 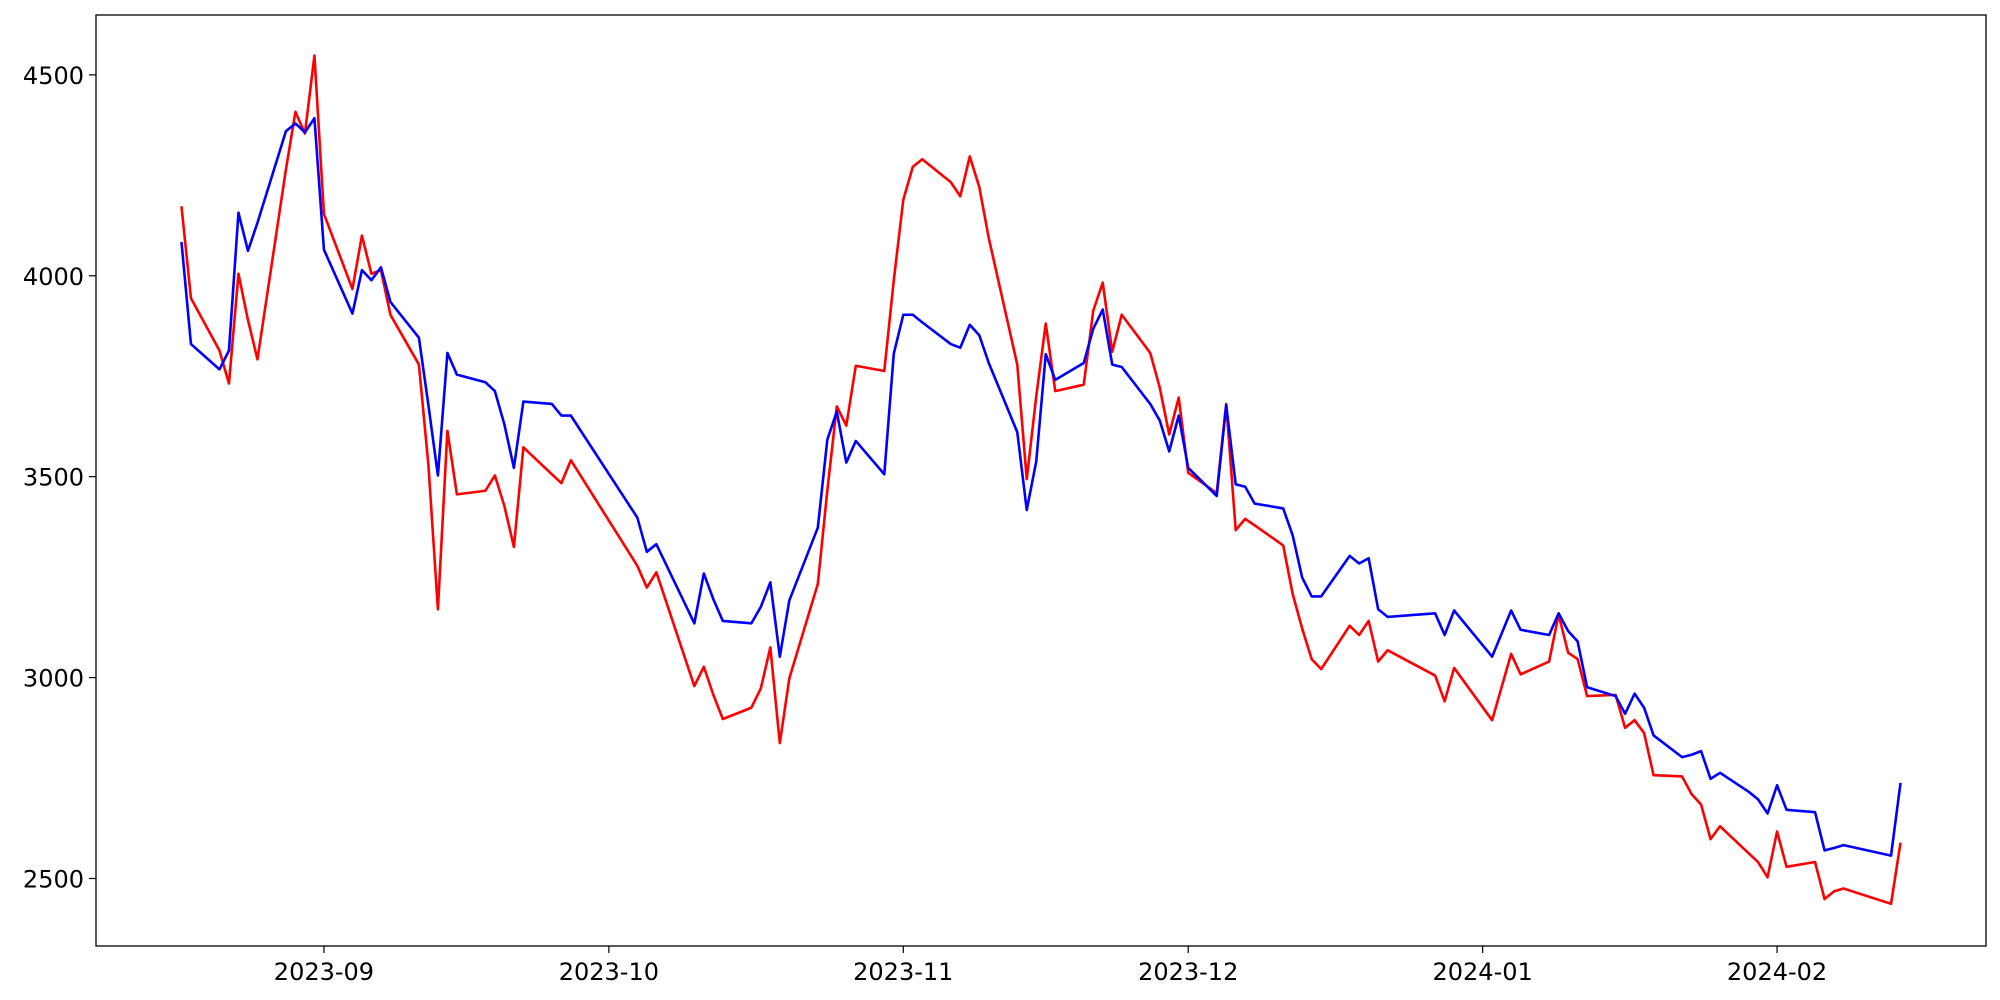 What do you see at coordinates (53, 679) in the screenshot?
I see `y-tick-label: 3000` at bounding box center [53, 679].